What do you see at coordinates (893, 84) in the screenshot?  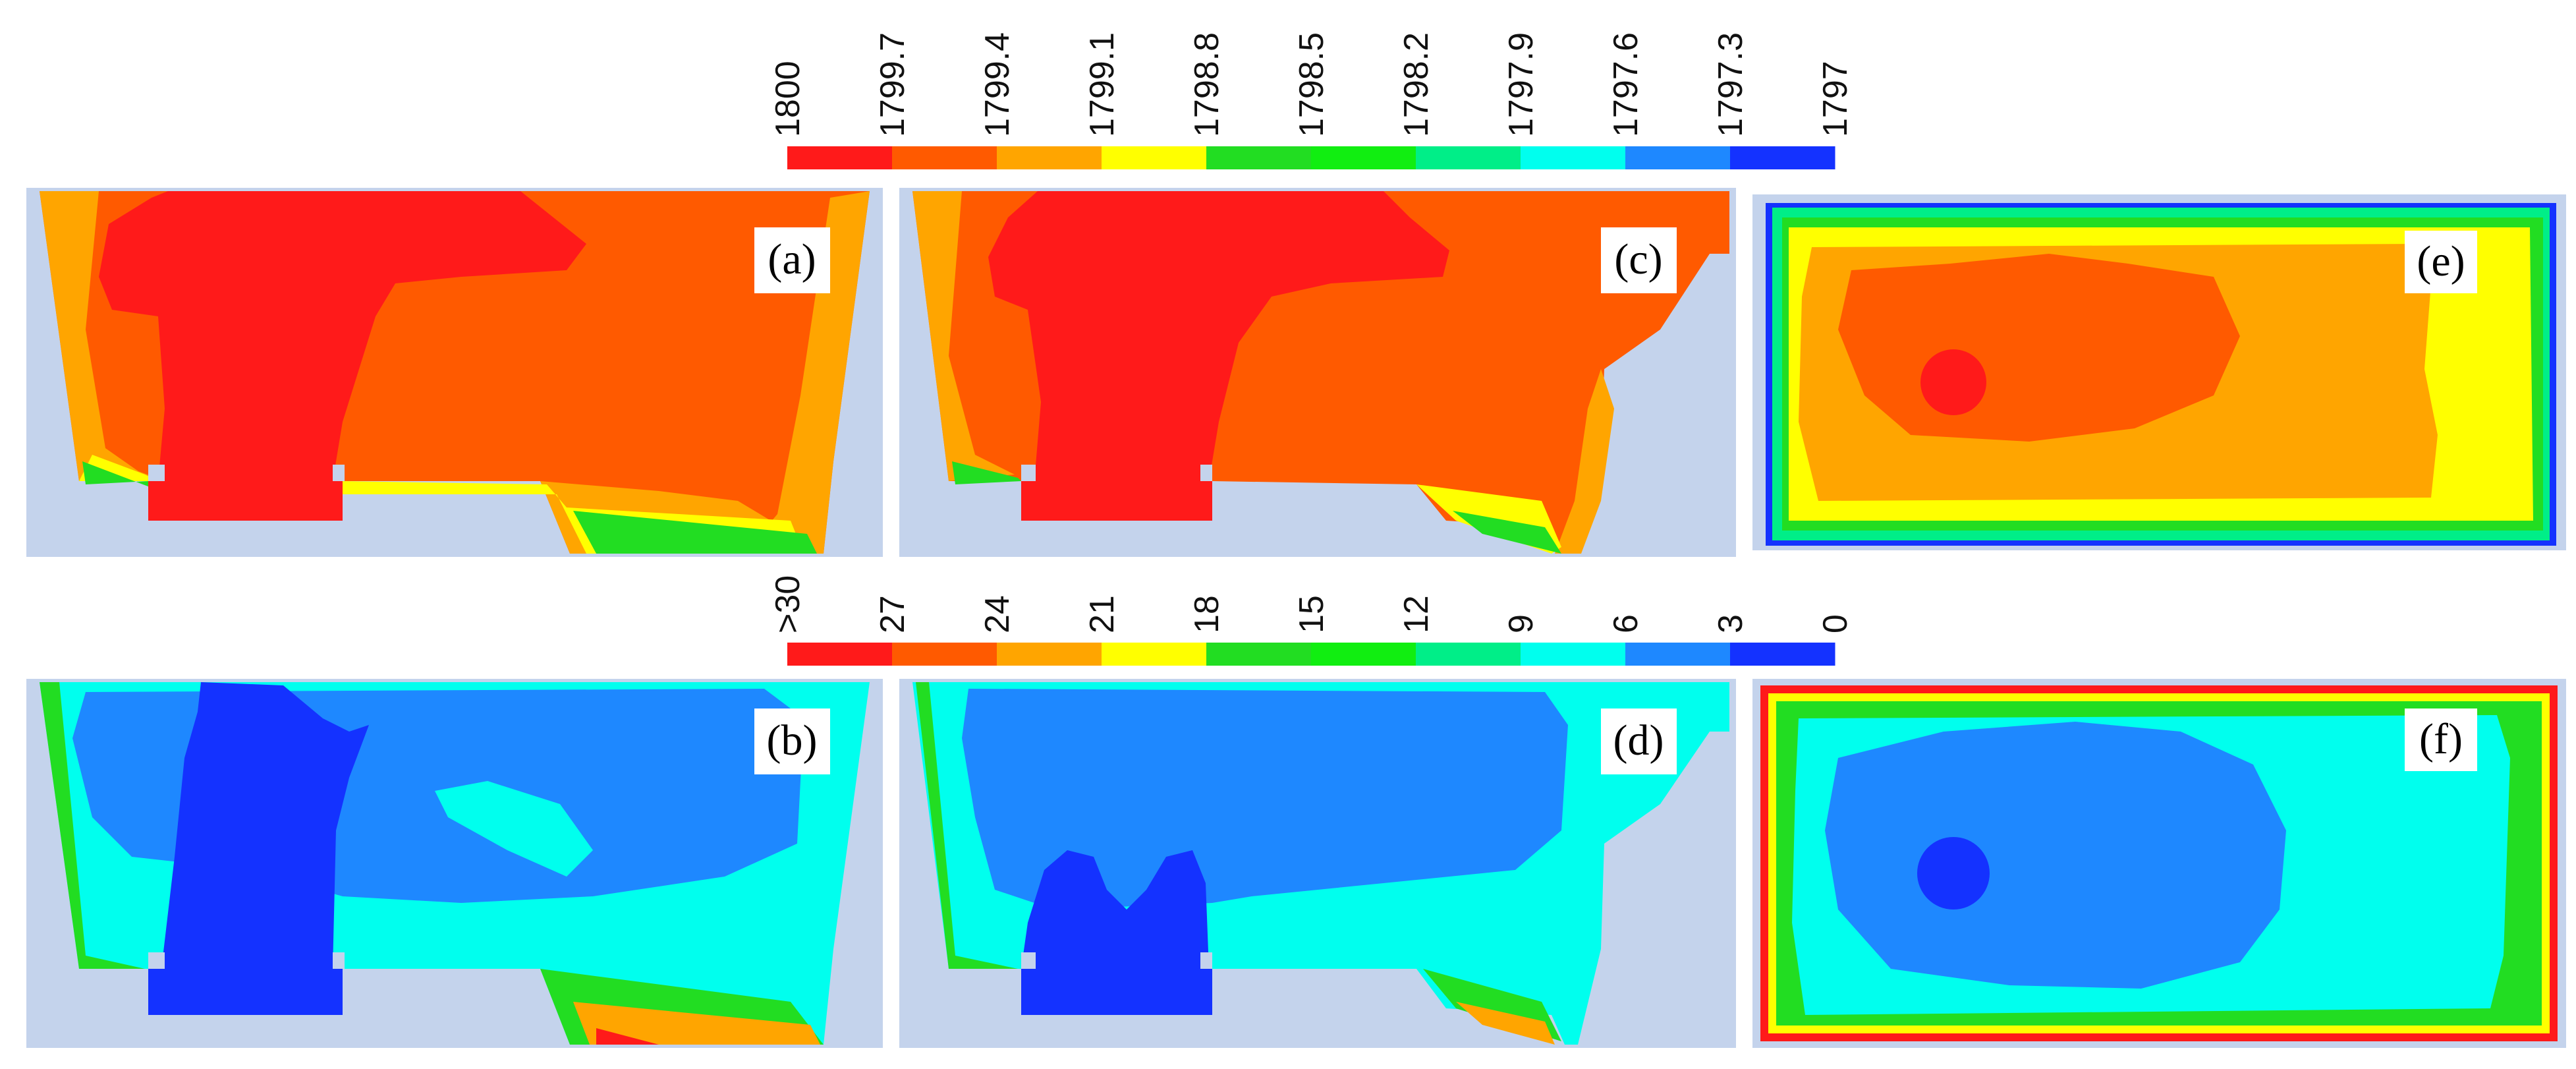 I see `temperature-colorbar-tick-label: 1799.7` at bounding box center [893, 84].